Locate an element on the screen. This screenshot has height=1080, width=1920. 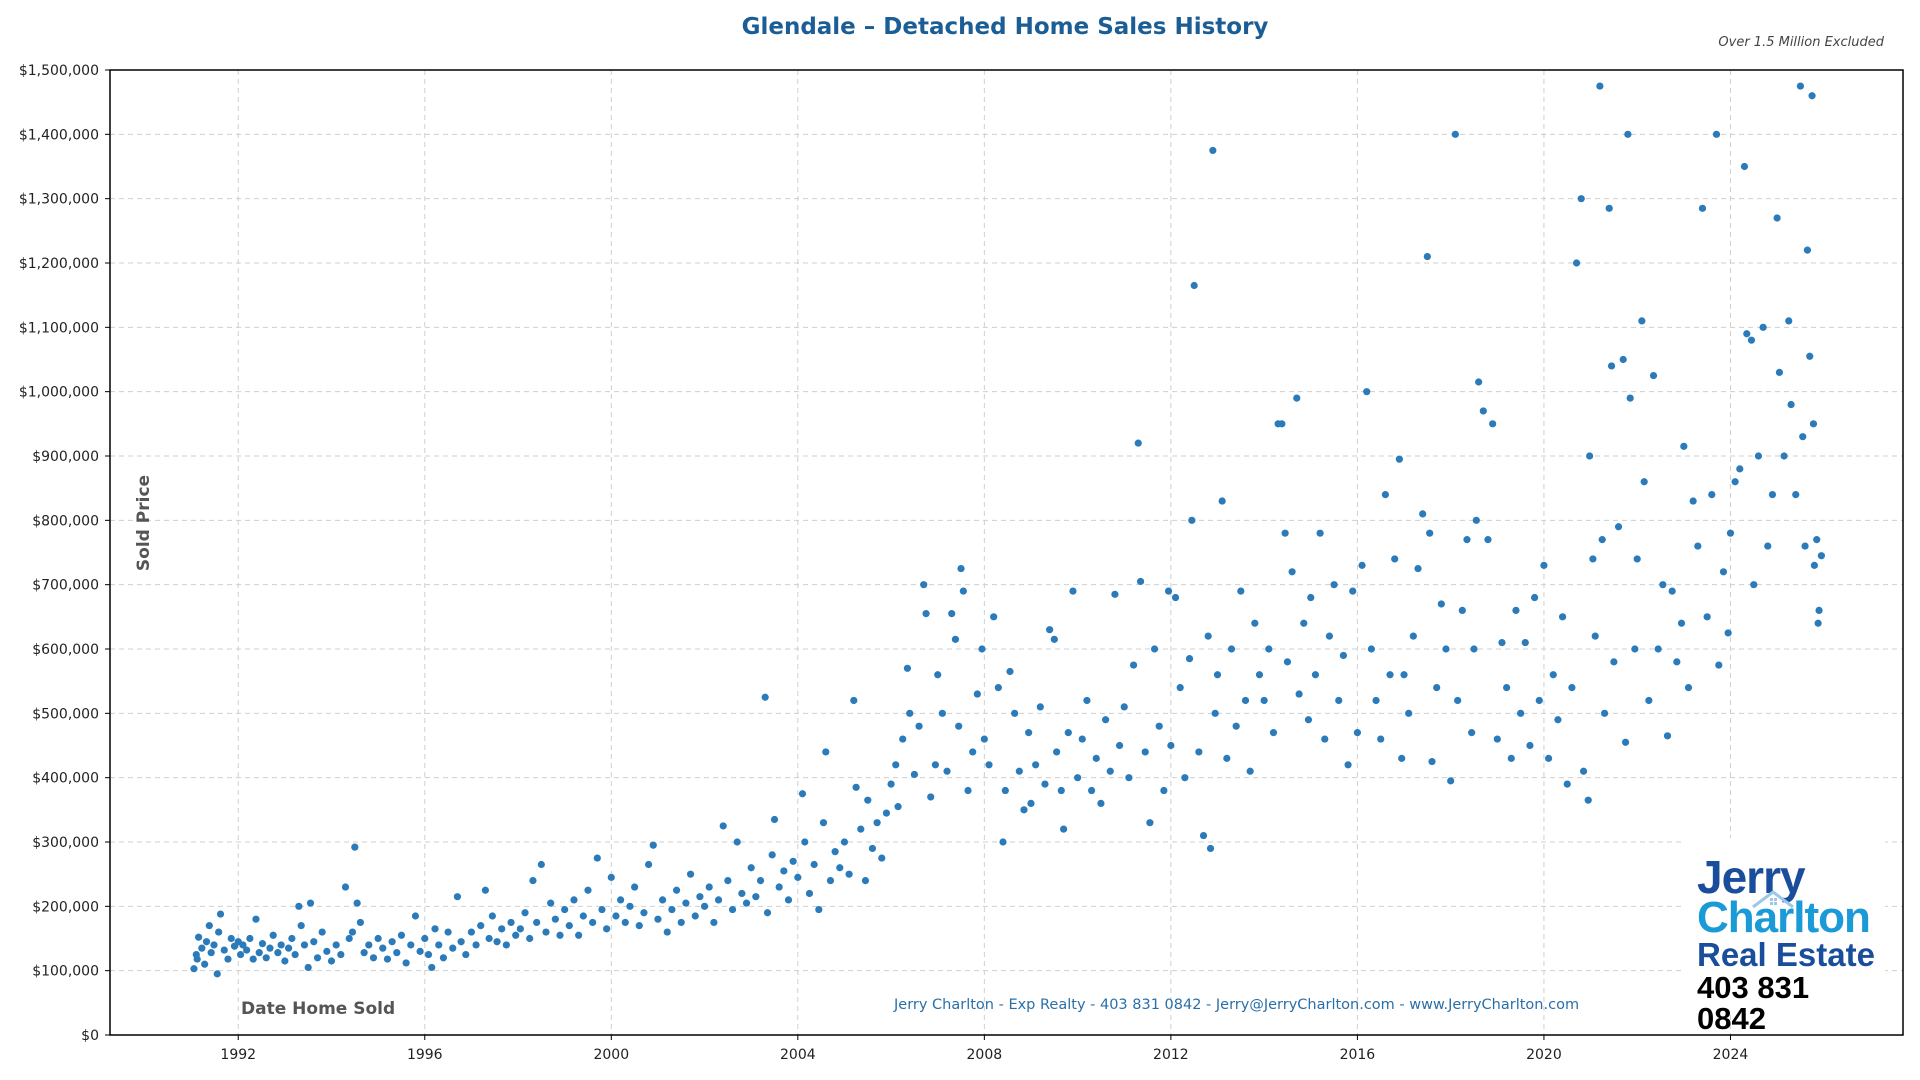
logo-line-2: Charlton is located at coordinates (1784, 917).